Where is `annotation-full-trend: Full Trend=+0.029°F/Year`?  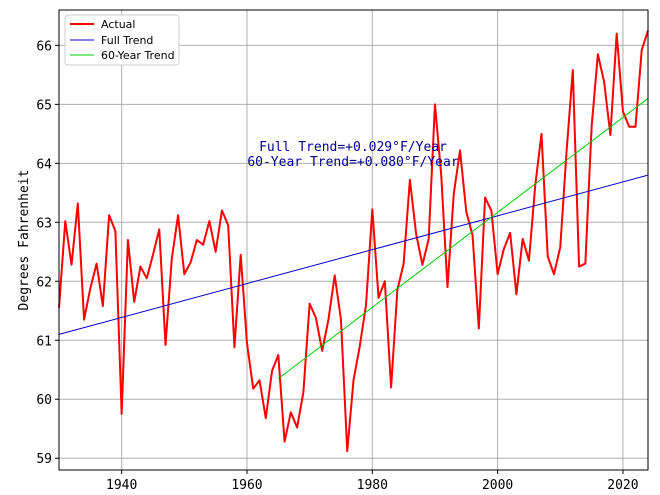
annotation-full-trend: Full Trend=+0.029°F/Year is located at coordinates (353, 147).